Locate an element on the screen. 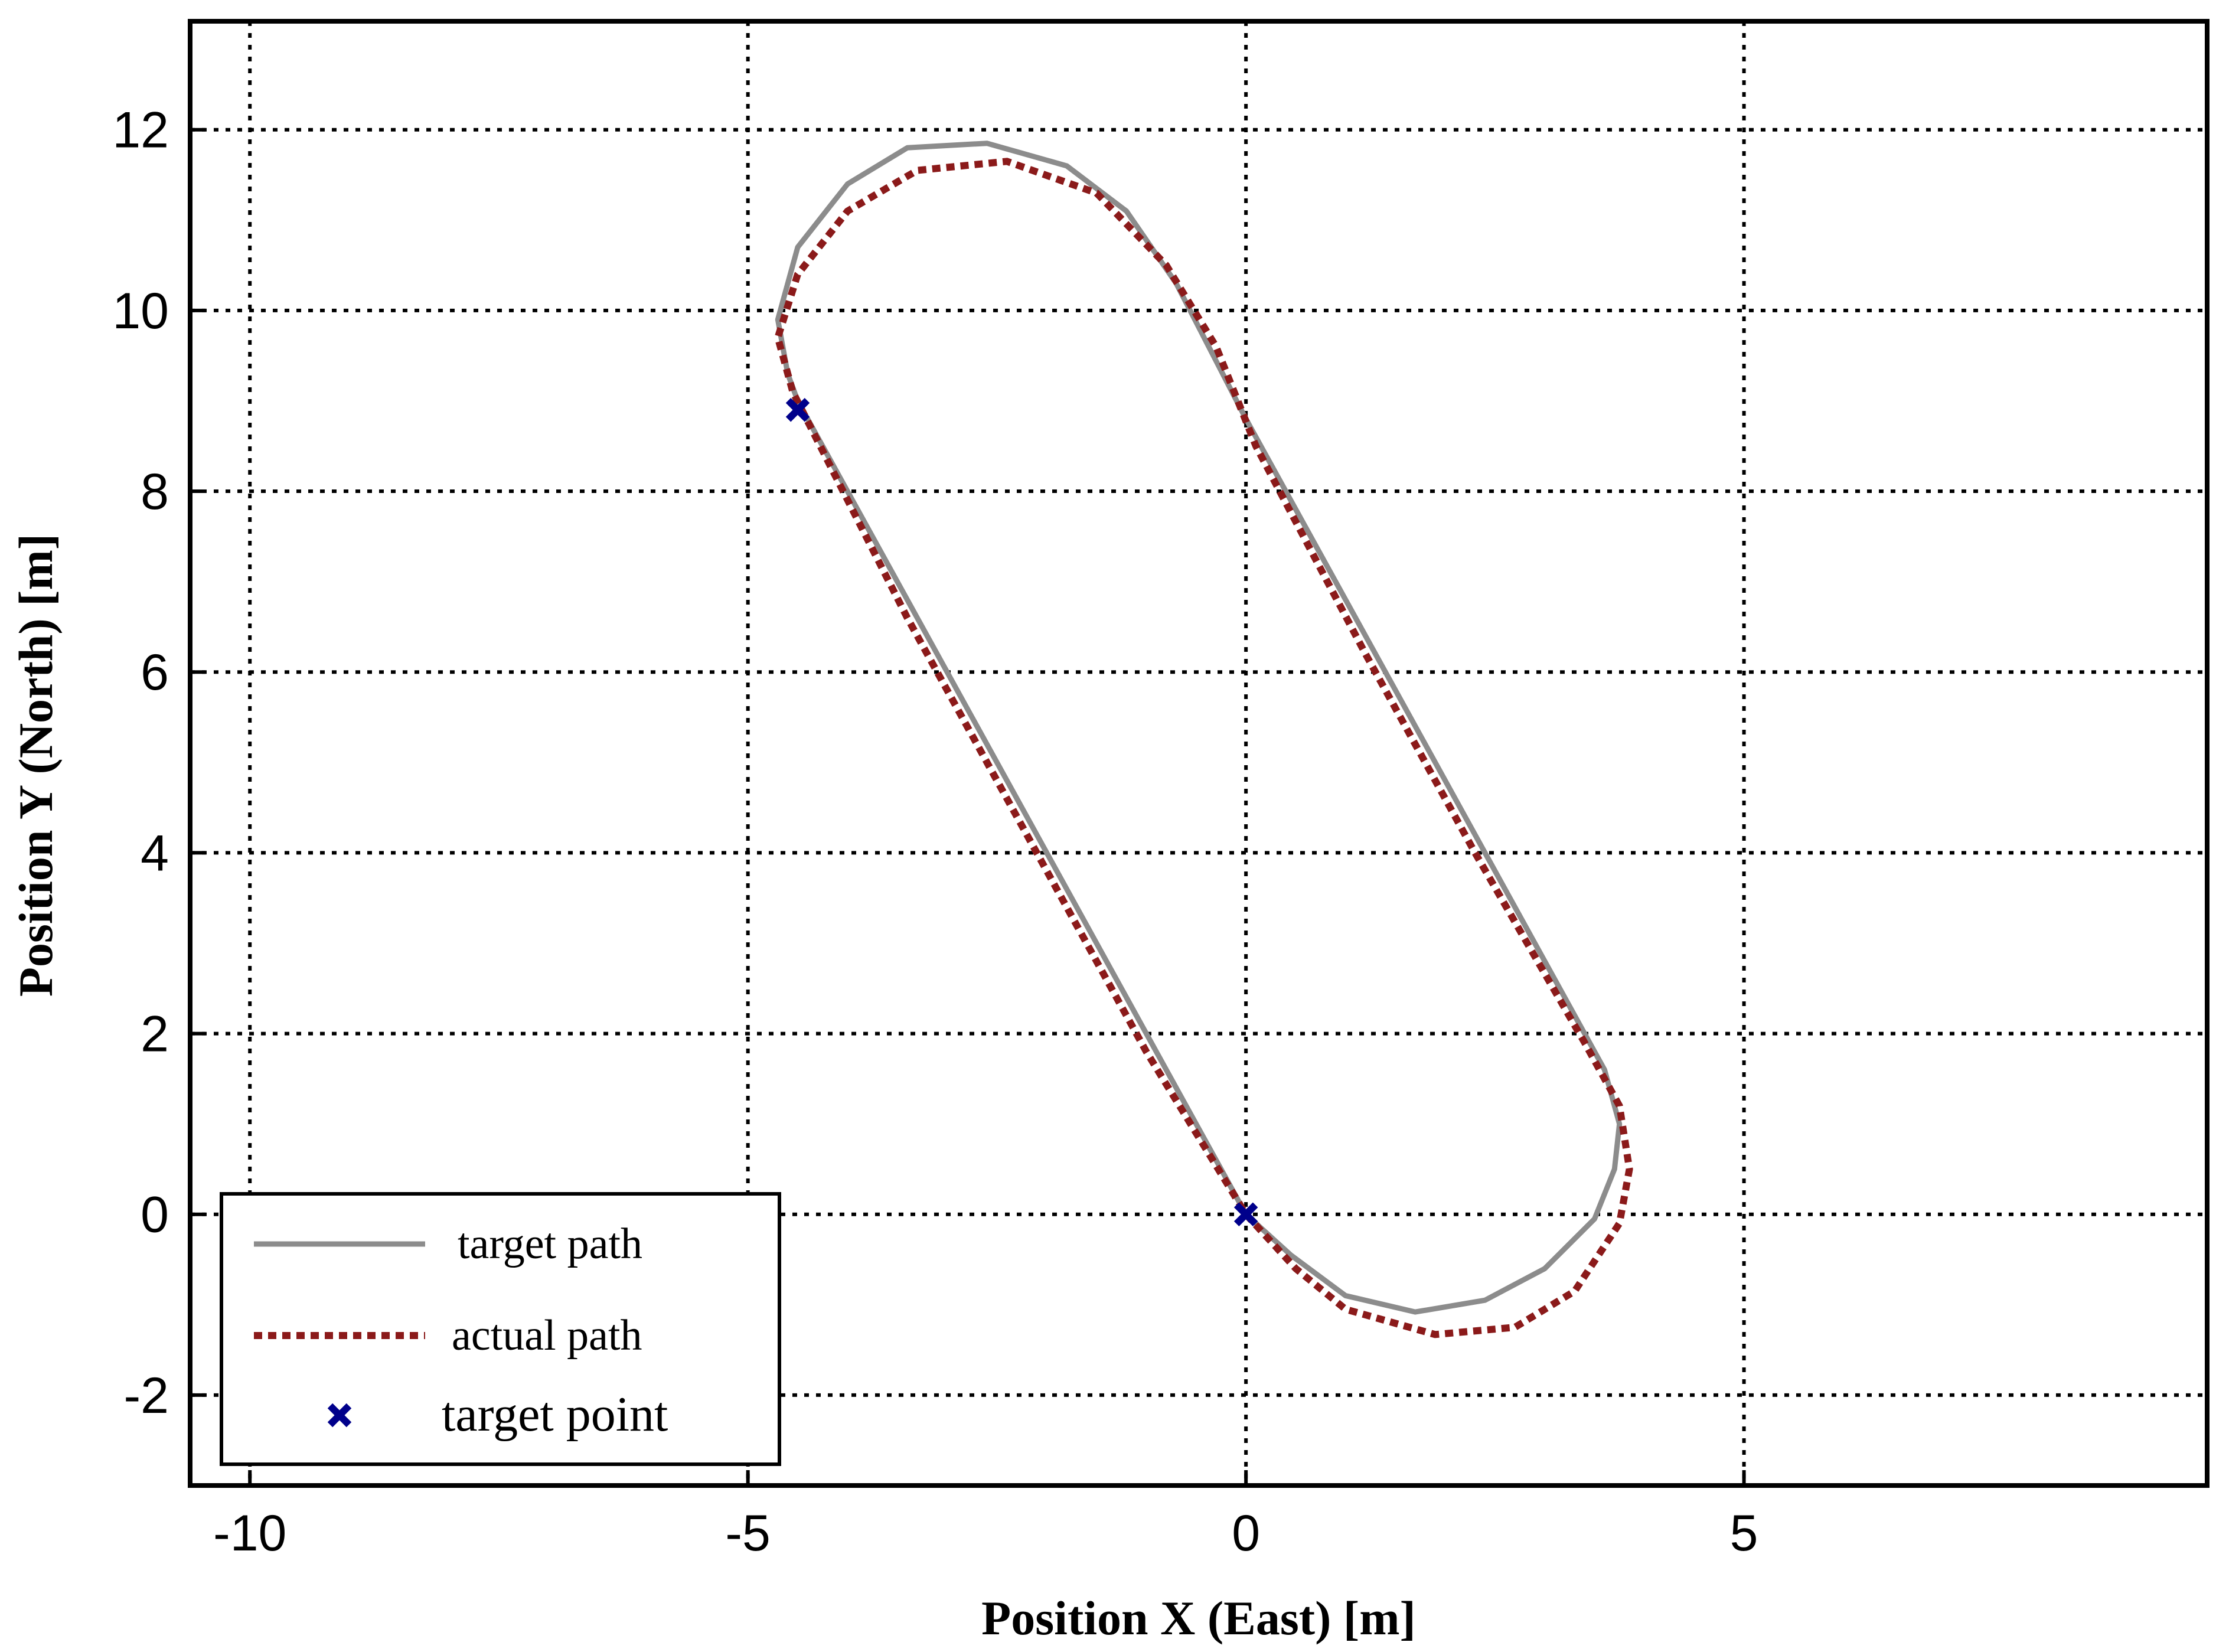 This screenshot has width=2216, height=1652. y-tick-label: -2 is located at coordinates (146, 1395).